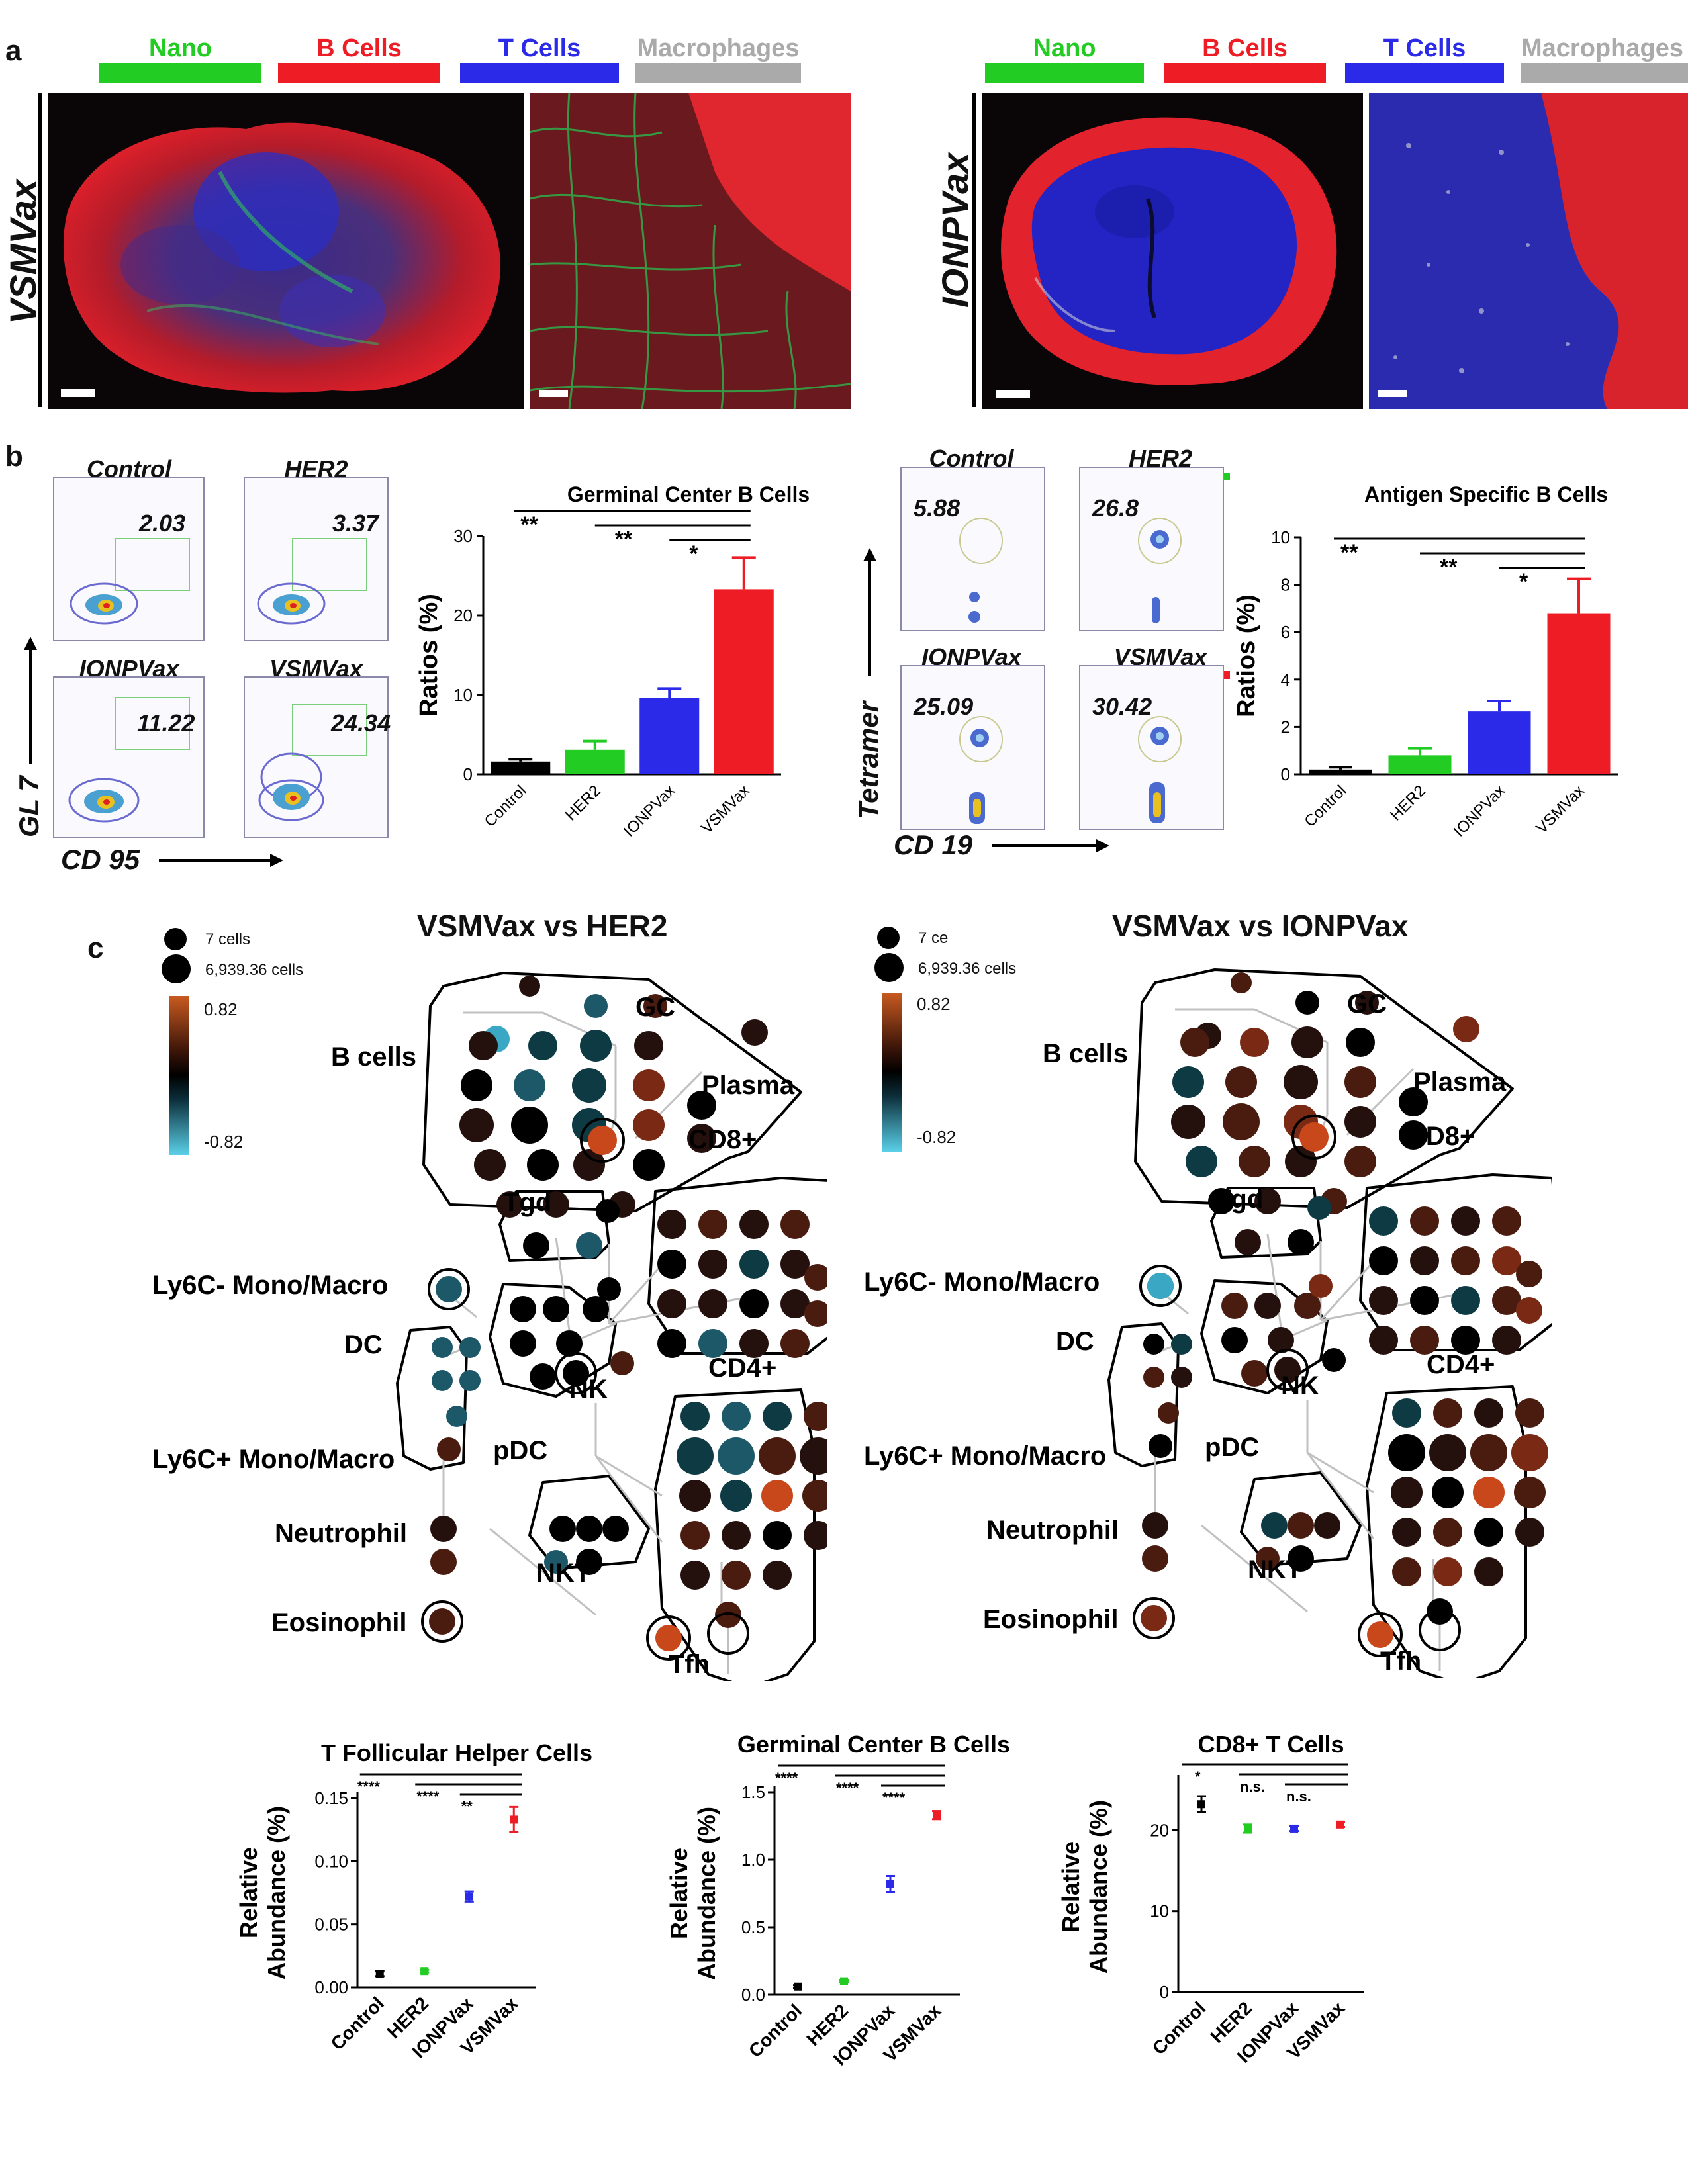  I want to click on flow-plot-her2: 3.37, so click(316, 559).